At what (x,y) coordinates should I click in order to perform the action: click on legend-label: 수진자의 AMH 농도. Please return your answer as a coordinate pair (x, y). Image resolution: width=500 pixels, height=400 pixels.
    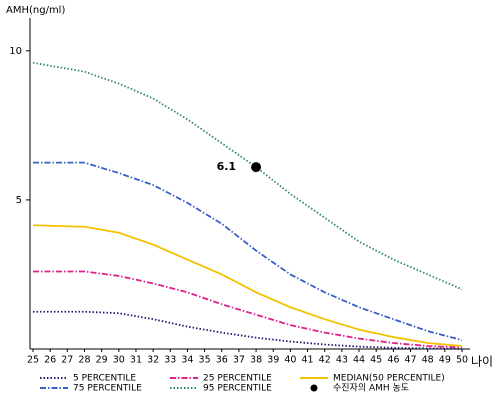
    Looking at the image, I should click on (371, 388).